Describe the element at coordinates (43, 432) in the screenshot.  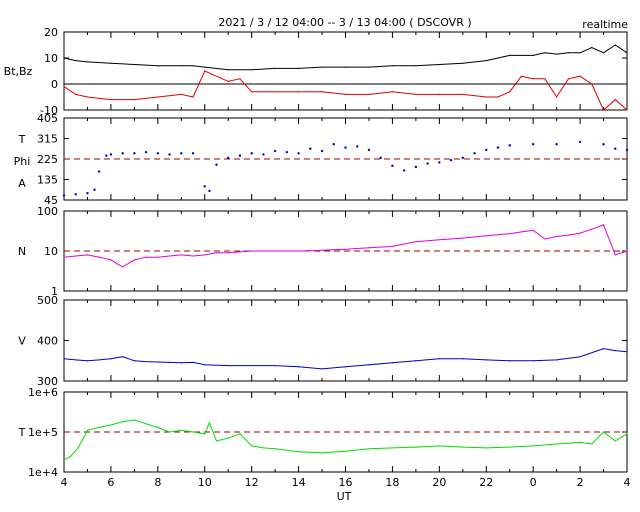
I see `y-tick-label: 1e+5` at that location.